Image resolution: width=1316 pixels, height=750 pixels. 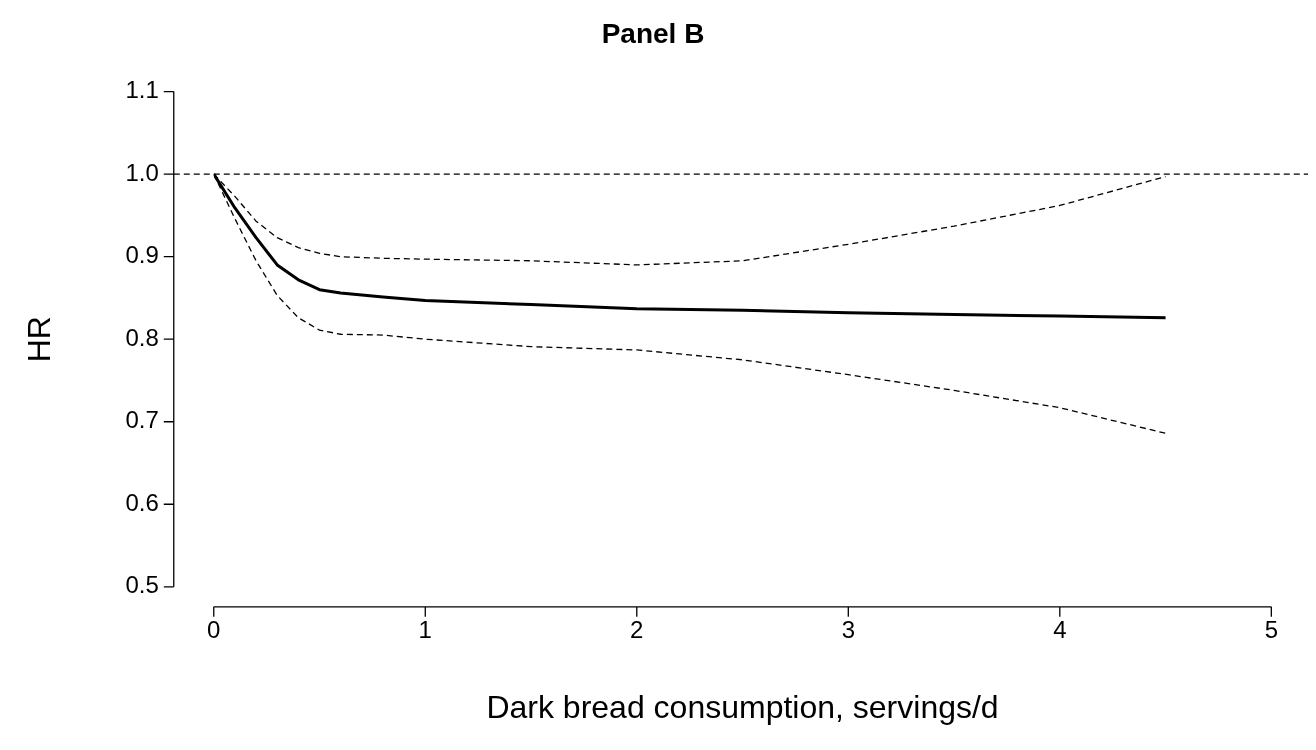 I want to click on y-tick-label: 1.0, so click(x=142, y=172).